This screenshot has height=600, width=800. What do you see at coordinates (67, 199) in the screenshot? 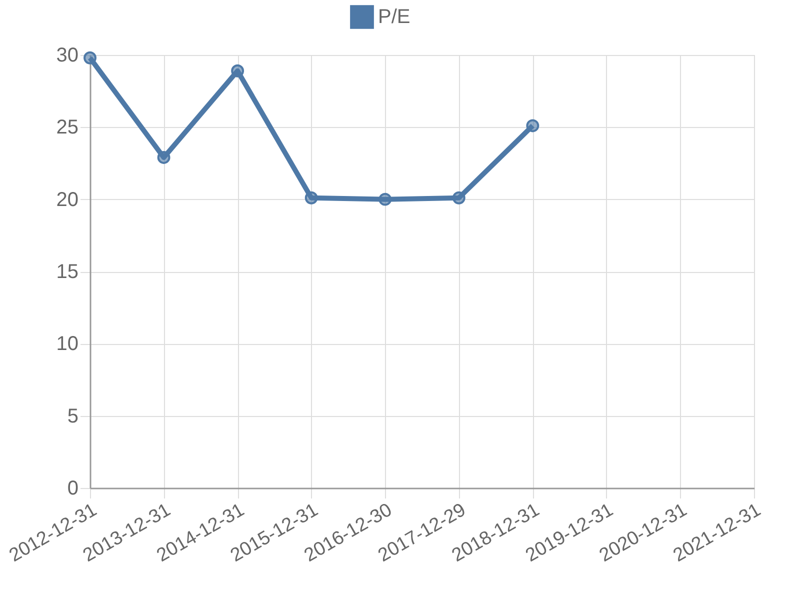
I see `y-tick-label: 20` at bounding box center [67, 199].